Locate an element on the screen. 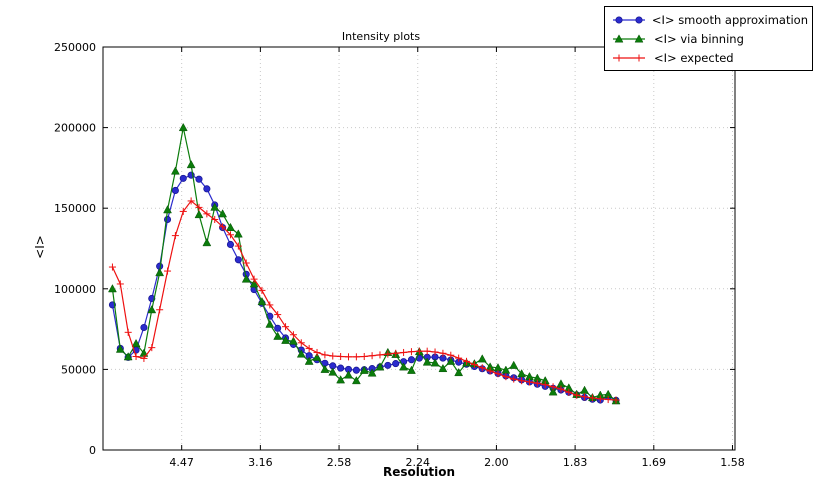  x-tick-label: 1.83 is located at coordinates (575, 462).